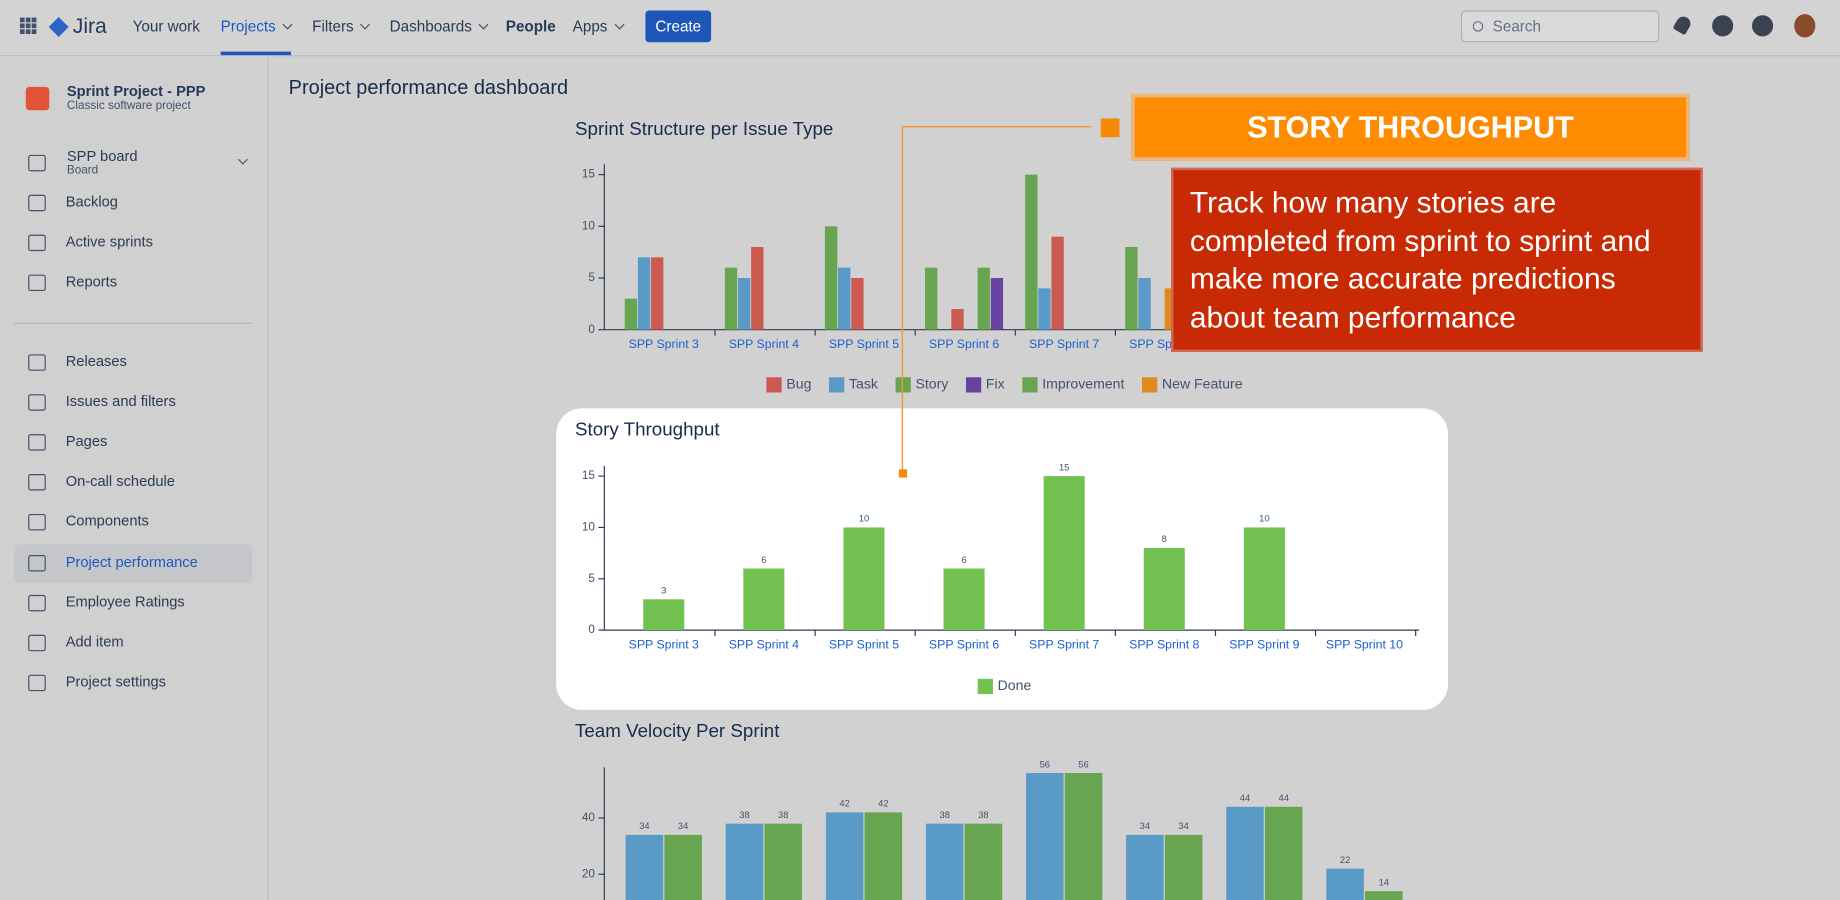 The width and height of the screenshot is (1840, 900). Describe the element at coordinates (591, 329) in the screenshot. I see `y-tick-label: 0` at that location.